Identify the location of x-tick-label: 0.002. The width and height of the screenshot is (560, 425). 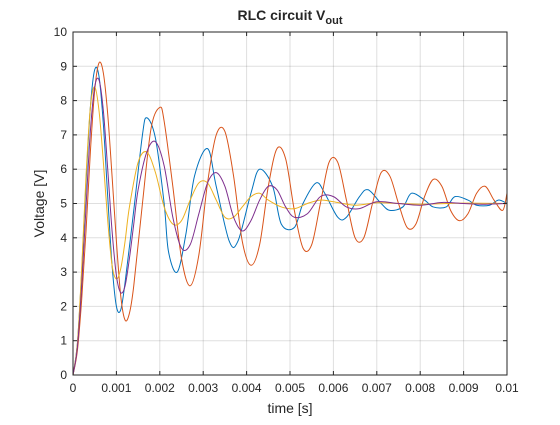
(160, 388).